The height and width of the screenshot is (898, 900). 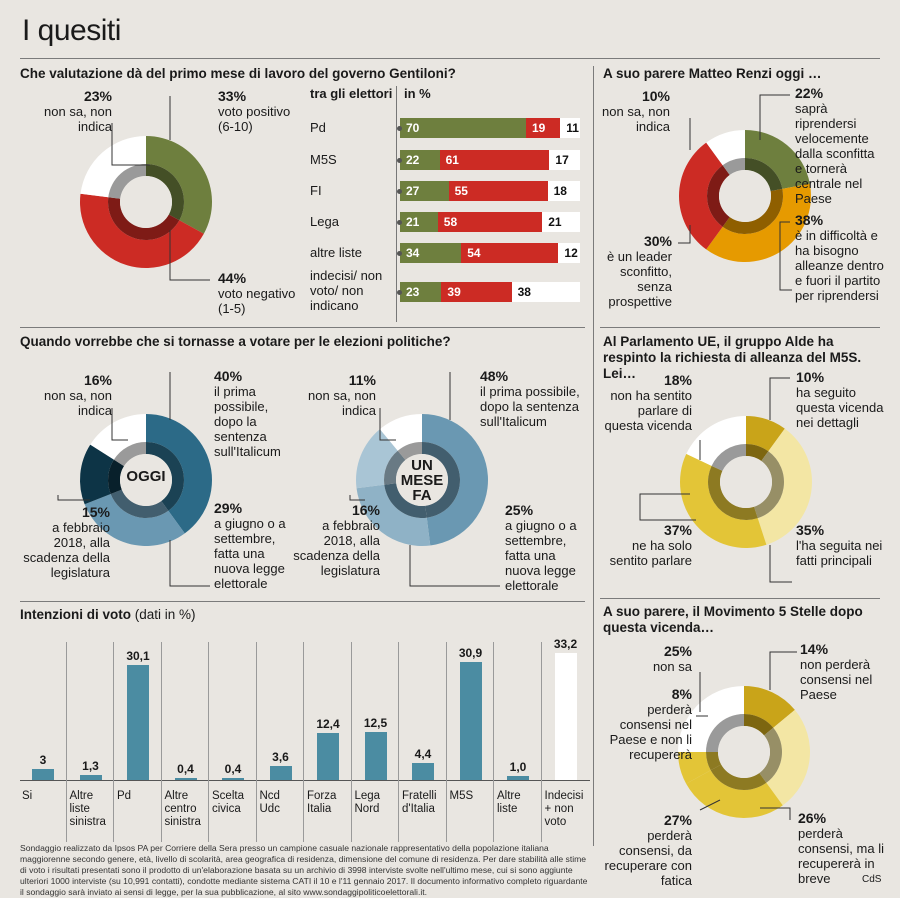 I want to click on table-segment: 61, so click(x=494, y=160).